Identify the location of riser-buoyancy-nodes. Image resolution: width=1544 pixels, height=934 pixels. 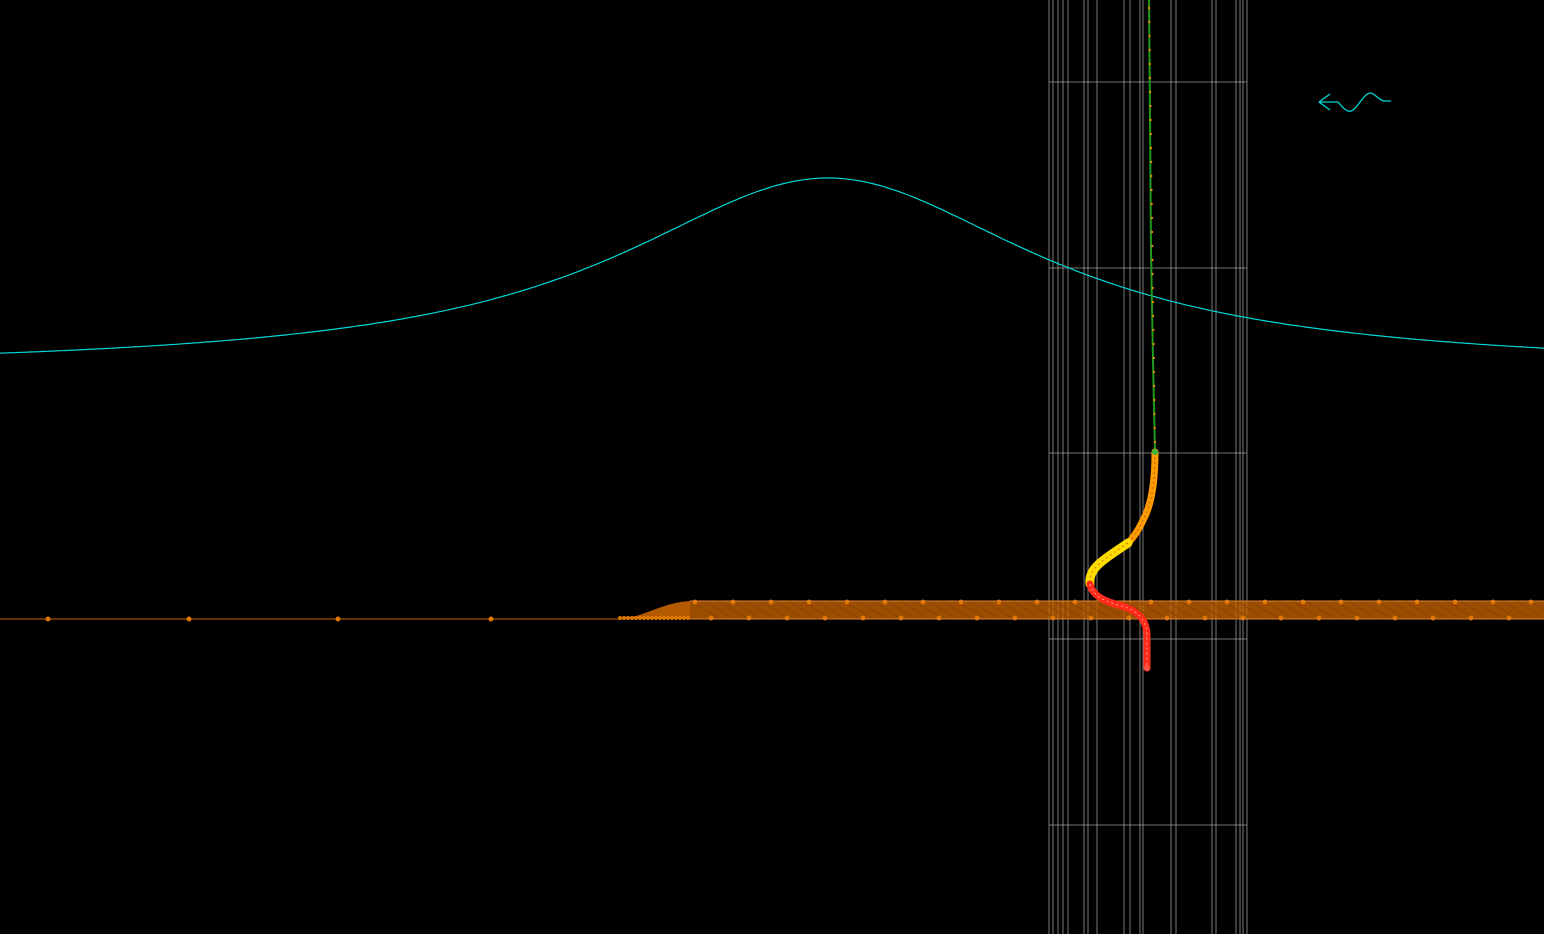
(1109, 563).